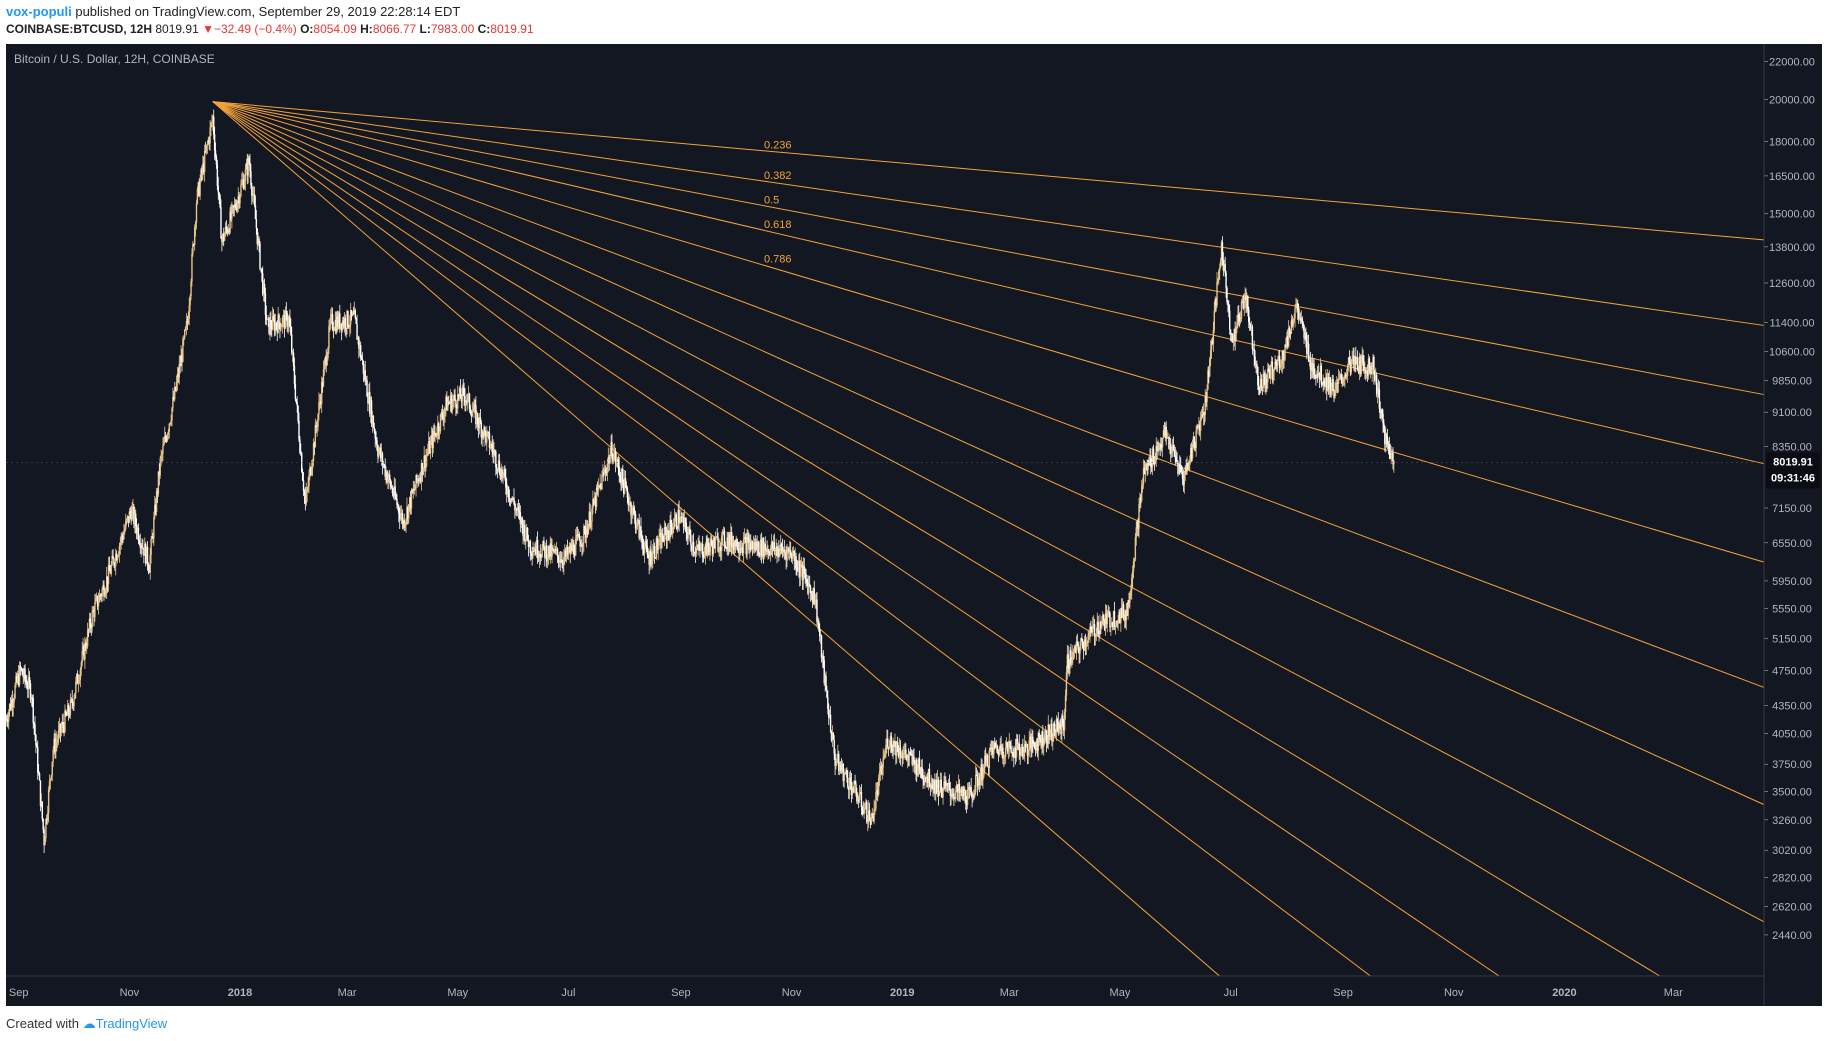 The height and width of the screenshot is (1041, 1828). I want to click on time-tick-label: Mar, so click(1009, 993).